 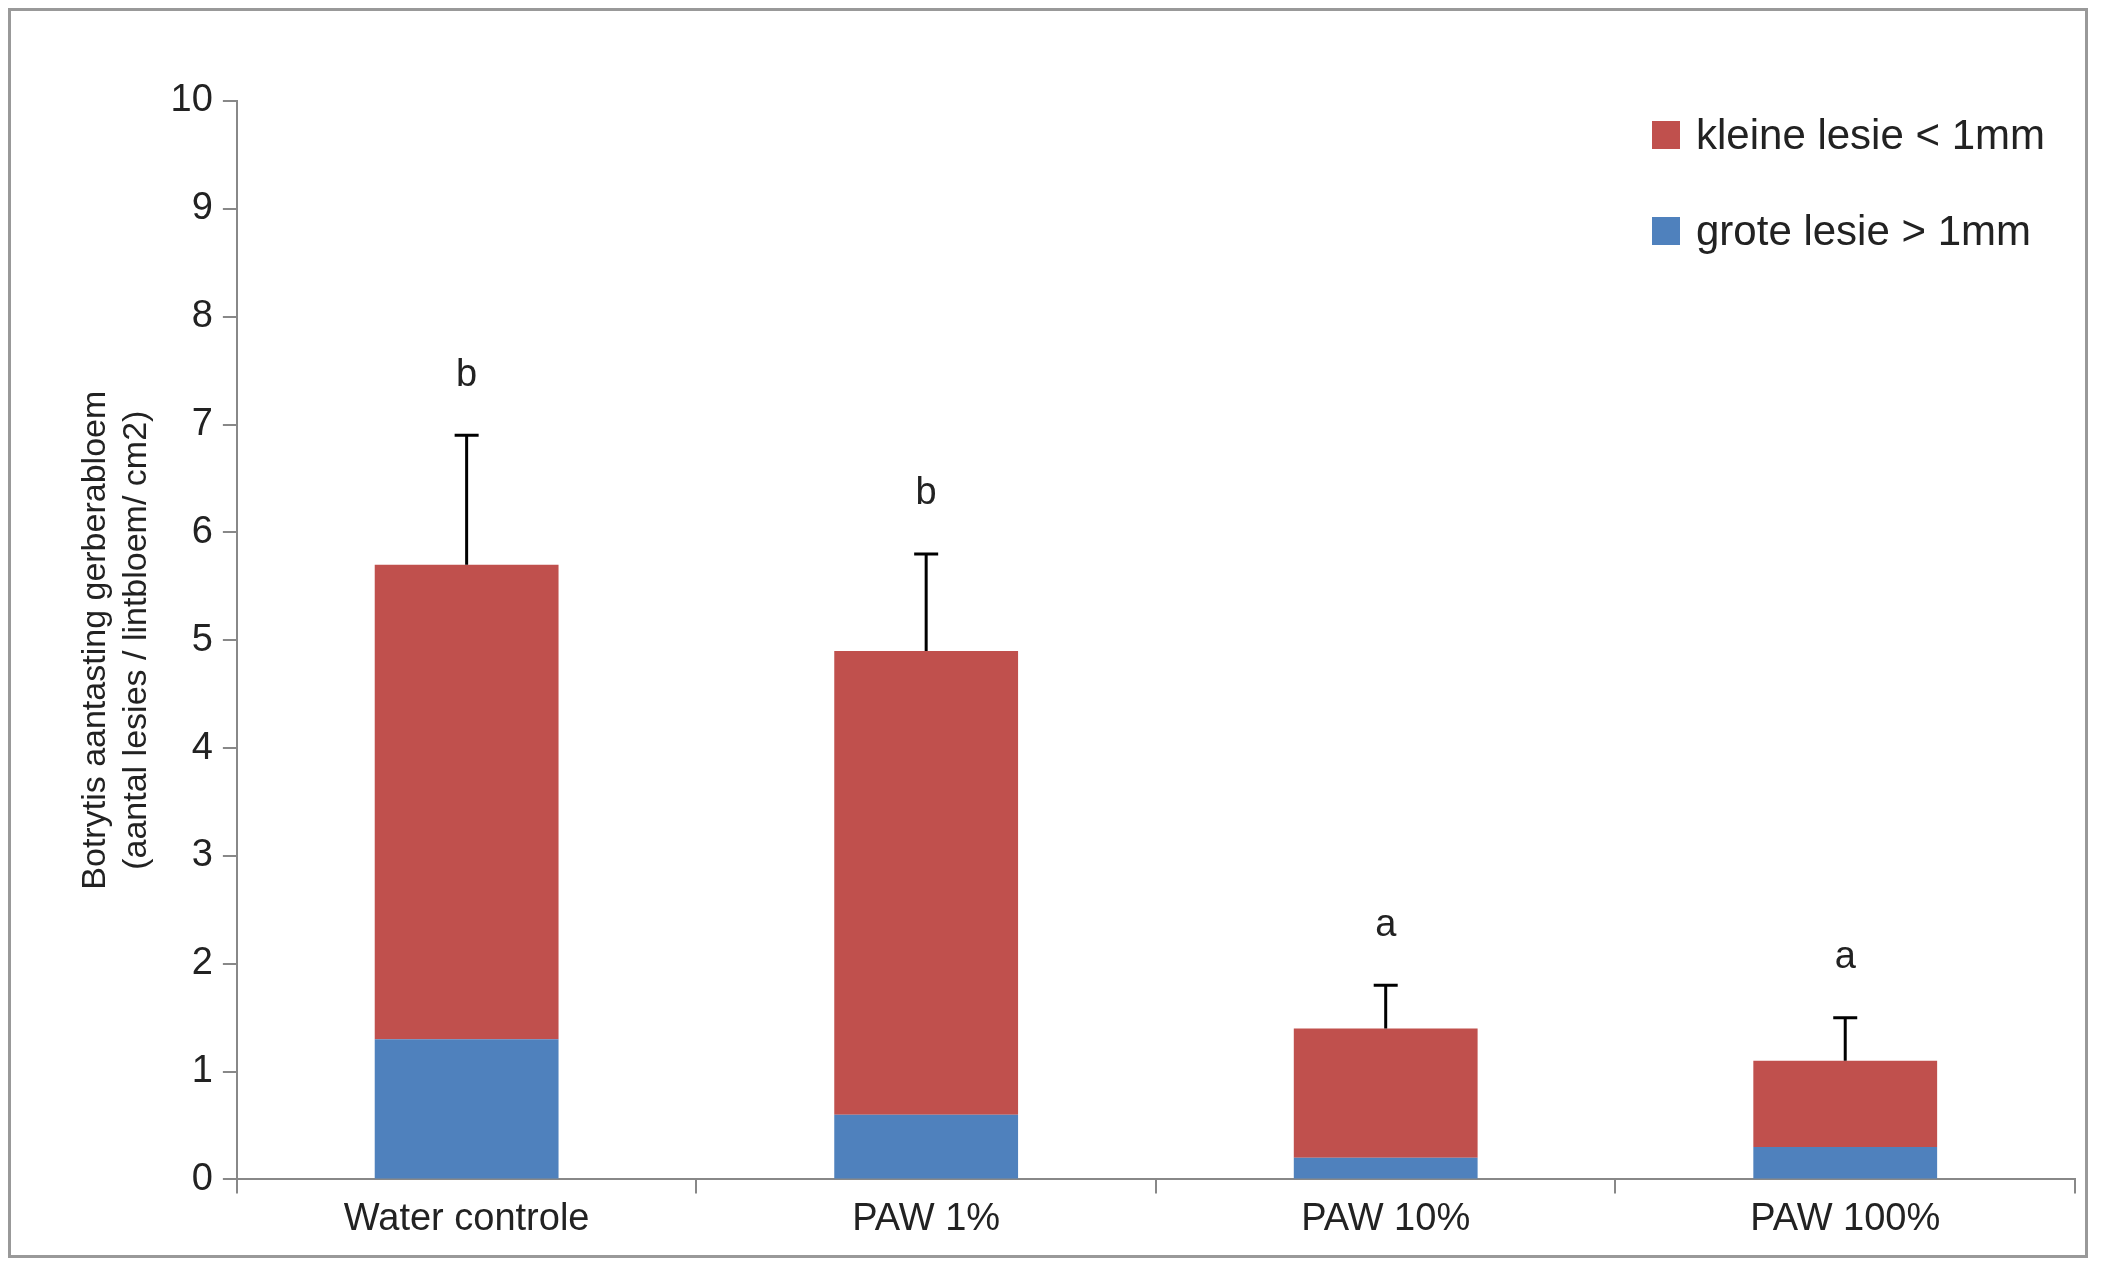 What do you see at coordinates (202, 1069) in the screenshot?
I see `y-tick-label: 1` at bounding box center [202, 1069].